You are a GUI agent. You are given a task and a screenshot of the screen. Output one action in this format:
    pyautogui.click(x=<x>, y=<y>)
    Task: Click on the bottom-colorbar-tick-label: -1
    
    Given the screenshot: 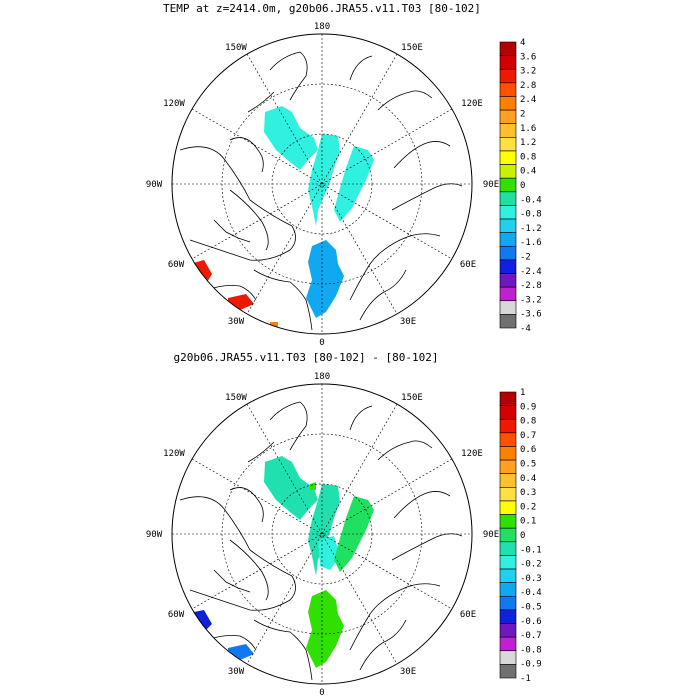 What is the action you would take?
    pyautogui.click(x=525, y=679)
    